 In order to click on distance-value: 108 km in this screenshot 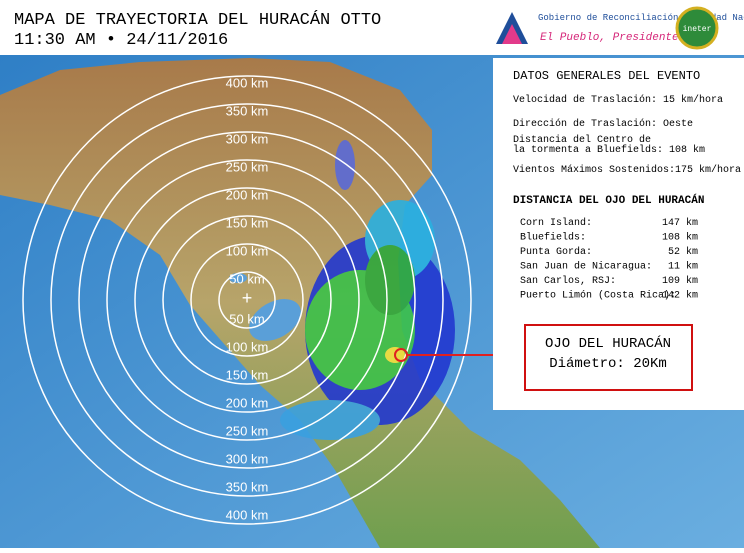, I will do `click(680, 238)`.